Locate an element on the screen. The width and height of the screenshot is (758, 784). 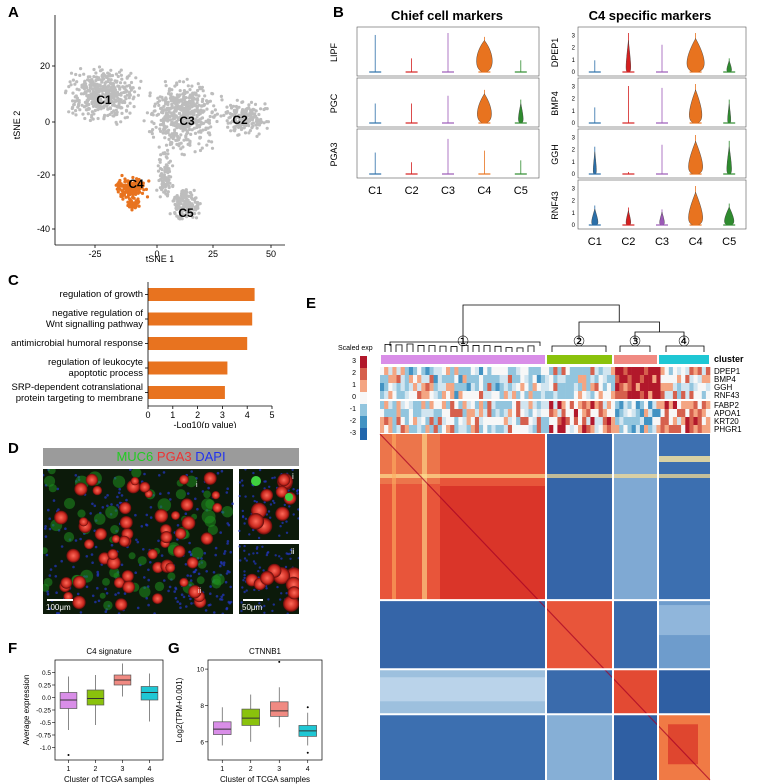
violin-shape is located at coordinates (628, 217).